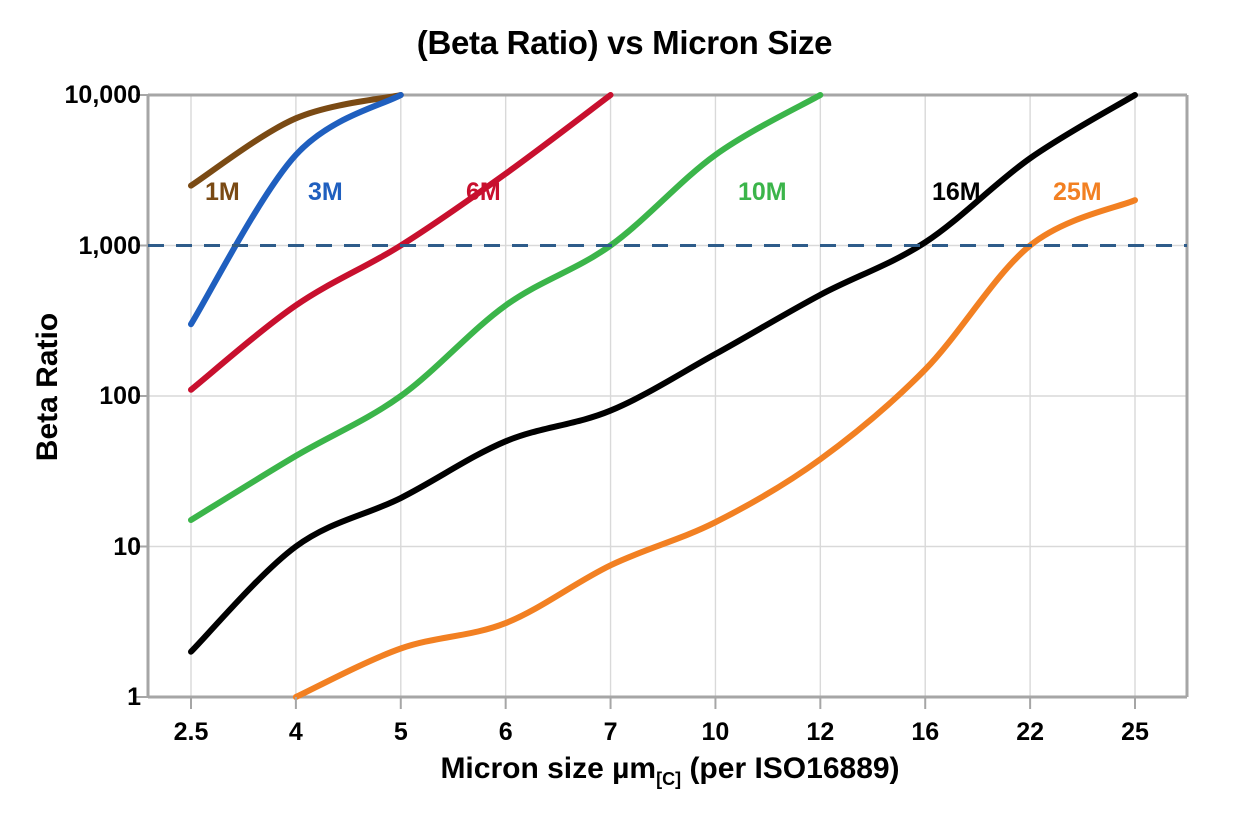 The width and height of the screenshot is (1249, 819). What do you see at coordinates (295, 732) in the screenshot?
I see `x-tick-label: 4` at bounding box center [295, 732].